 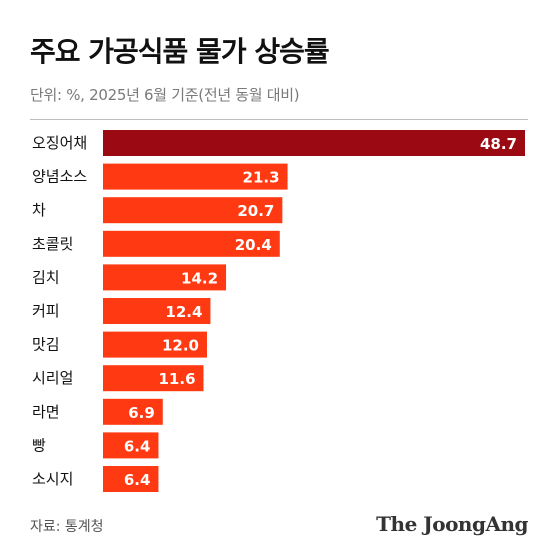 I want to click on category-label: 양념소스, so click(x=59, y=177).